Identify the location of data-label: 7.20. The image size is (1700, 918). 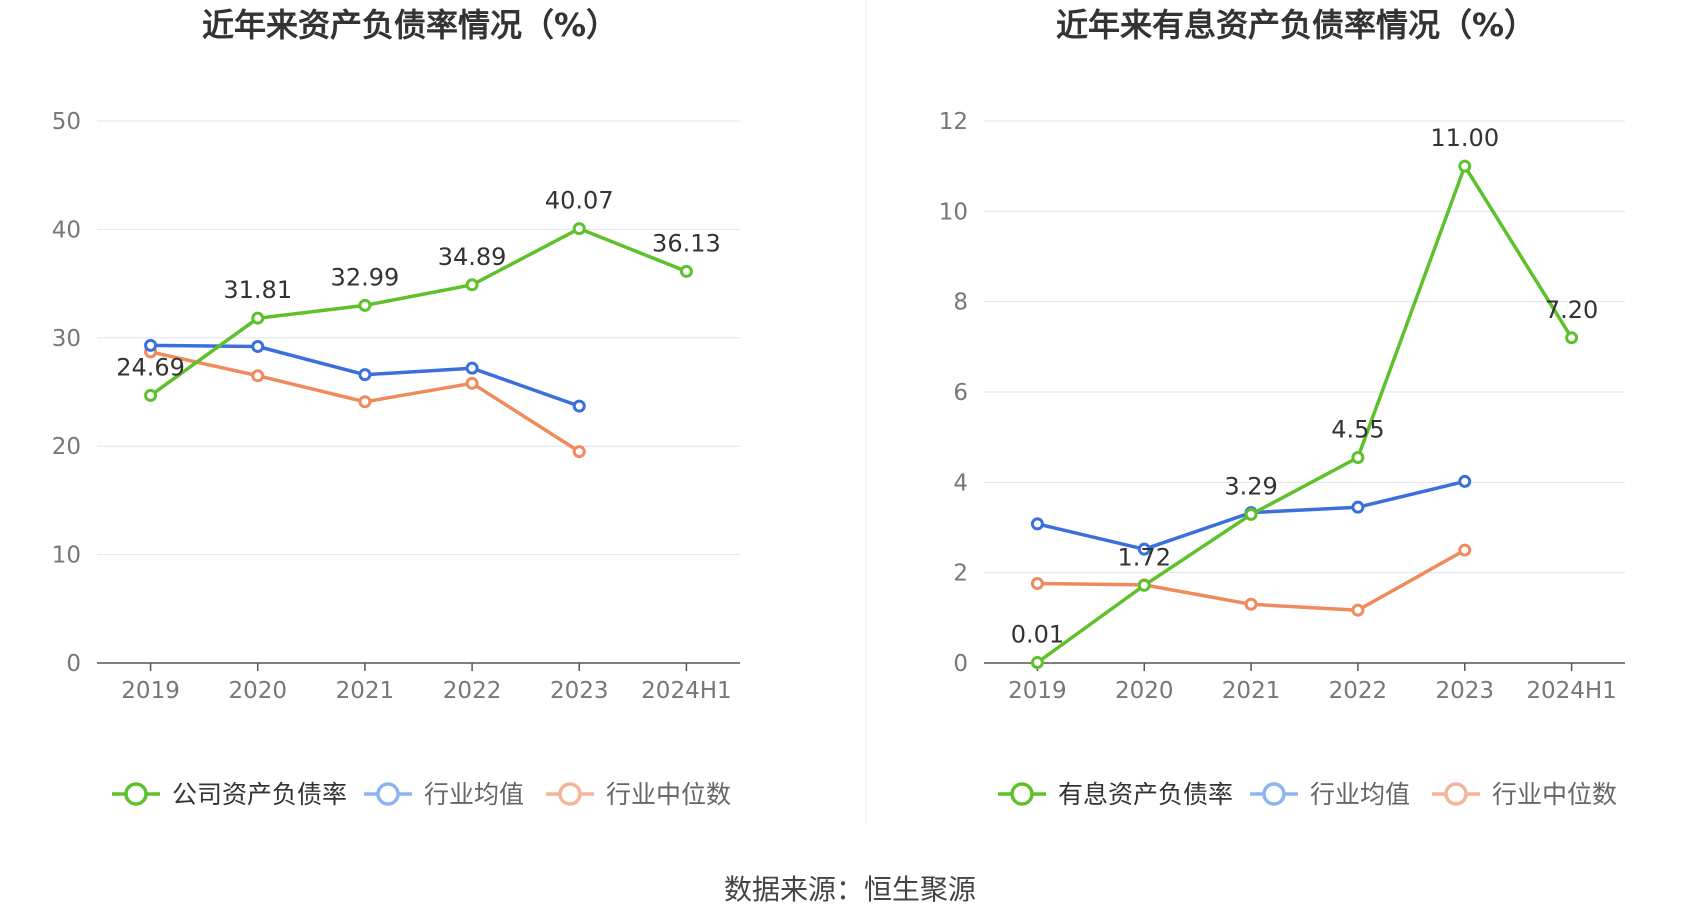
(1571, 310).